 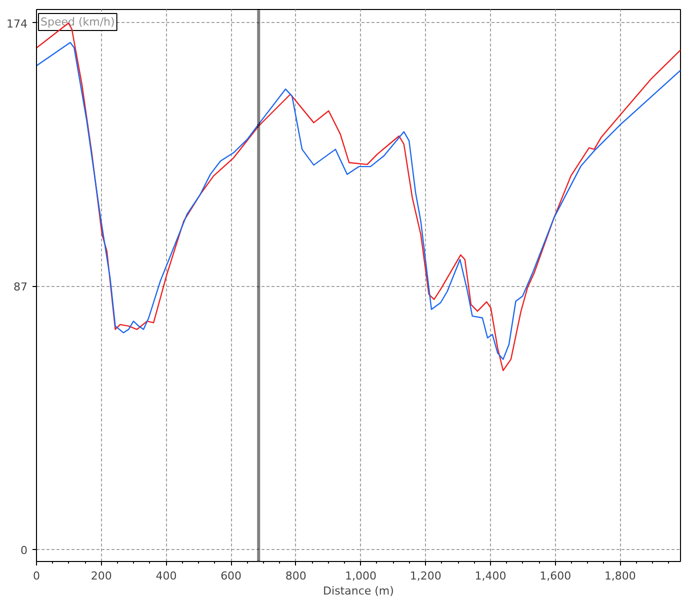 What do you see at coordinates (17, 23) in the screenshot?
I see `y-tick-label: 174` at bounding box center [17, 23].